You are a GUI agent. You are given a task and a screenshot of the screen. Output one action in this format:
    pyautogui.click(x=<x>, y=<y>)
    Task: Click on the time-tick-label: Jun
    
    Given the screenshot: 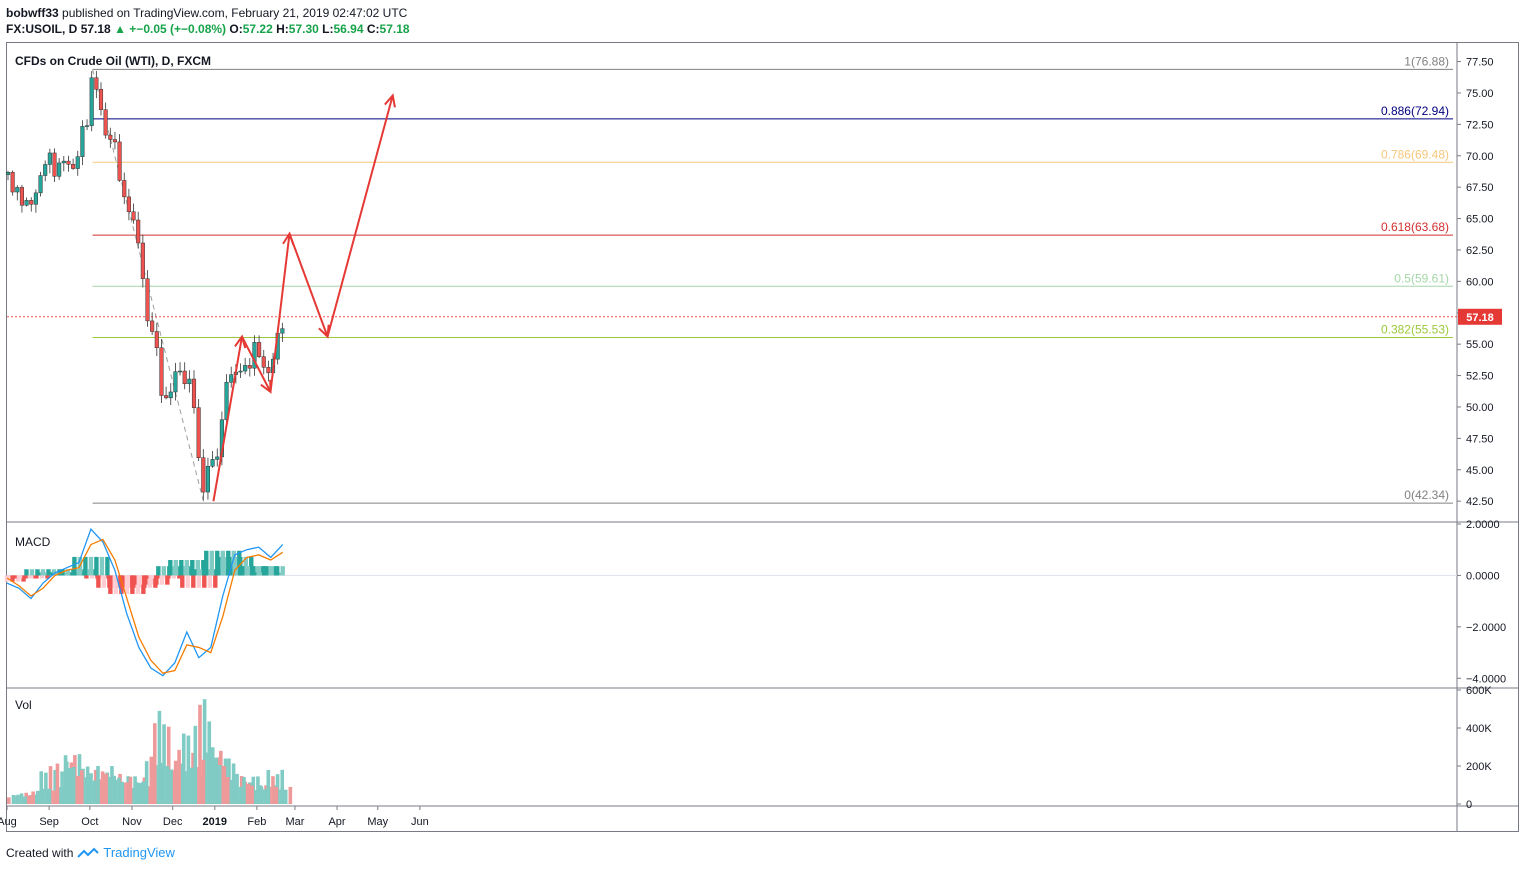 What is the action you would take?
    pyautogui.click(x=420, y=822)
    